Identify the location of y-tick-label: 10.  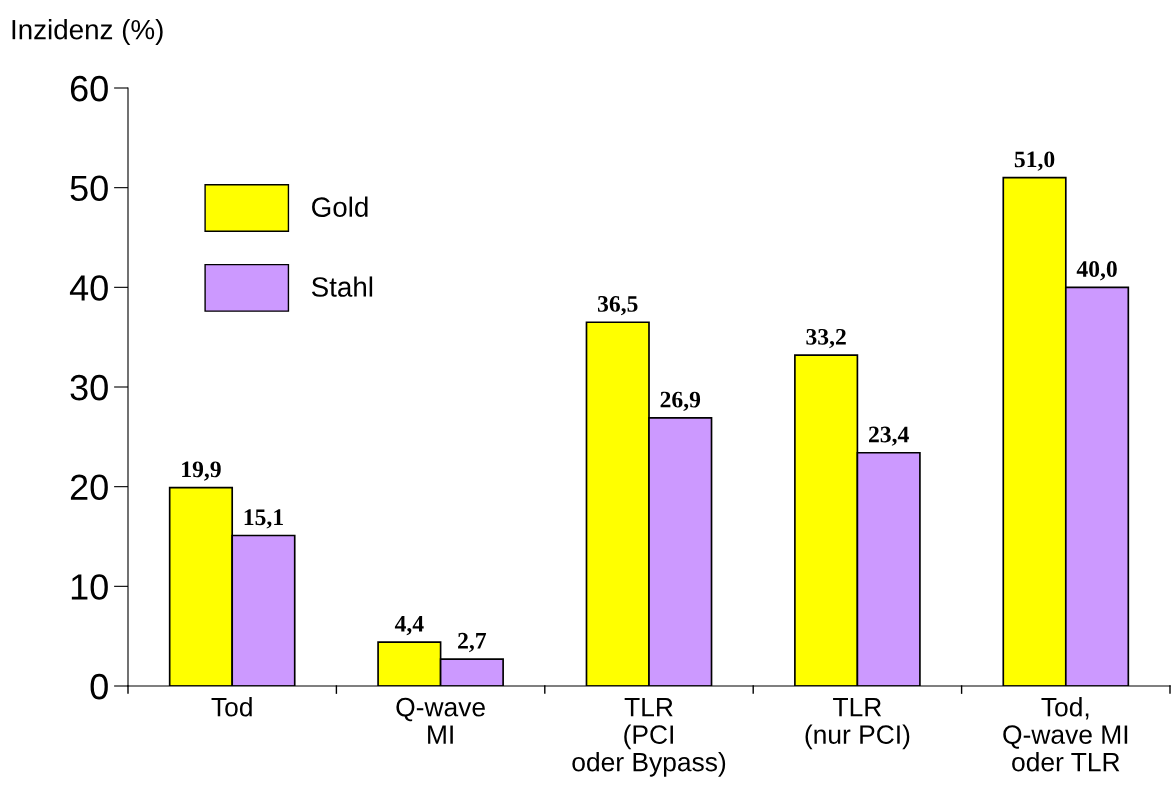
(89, 587).